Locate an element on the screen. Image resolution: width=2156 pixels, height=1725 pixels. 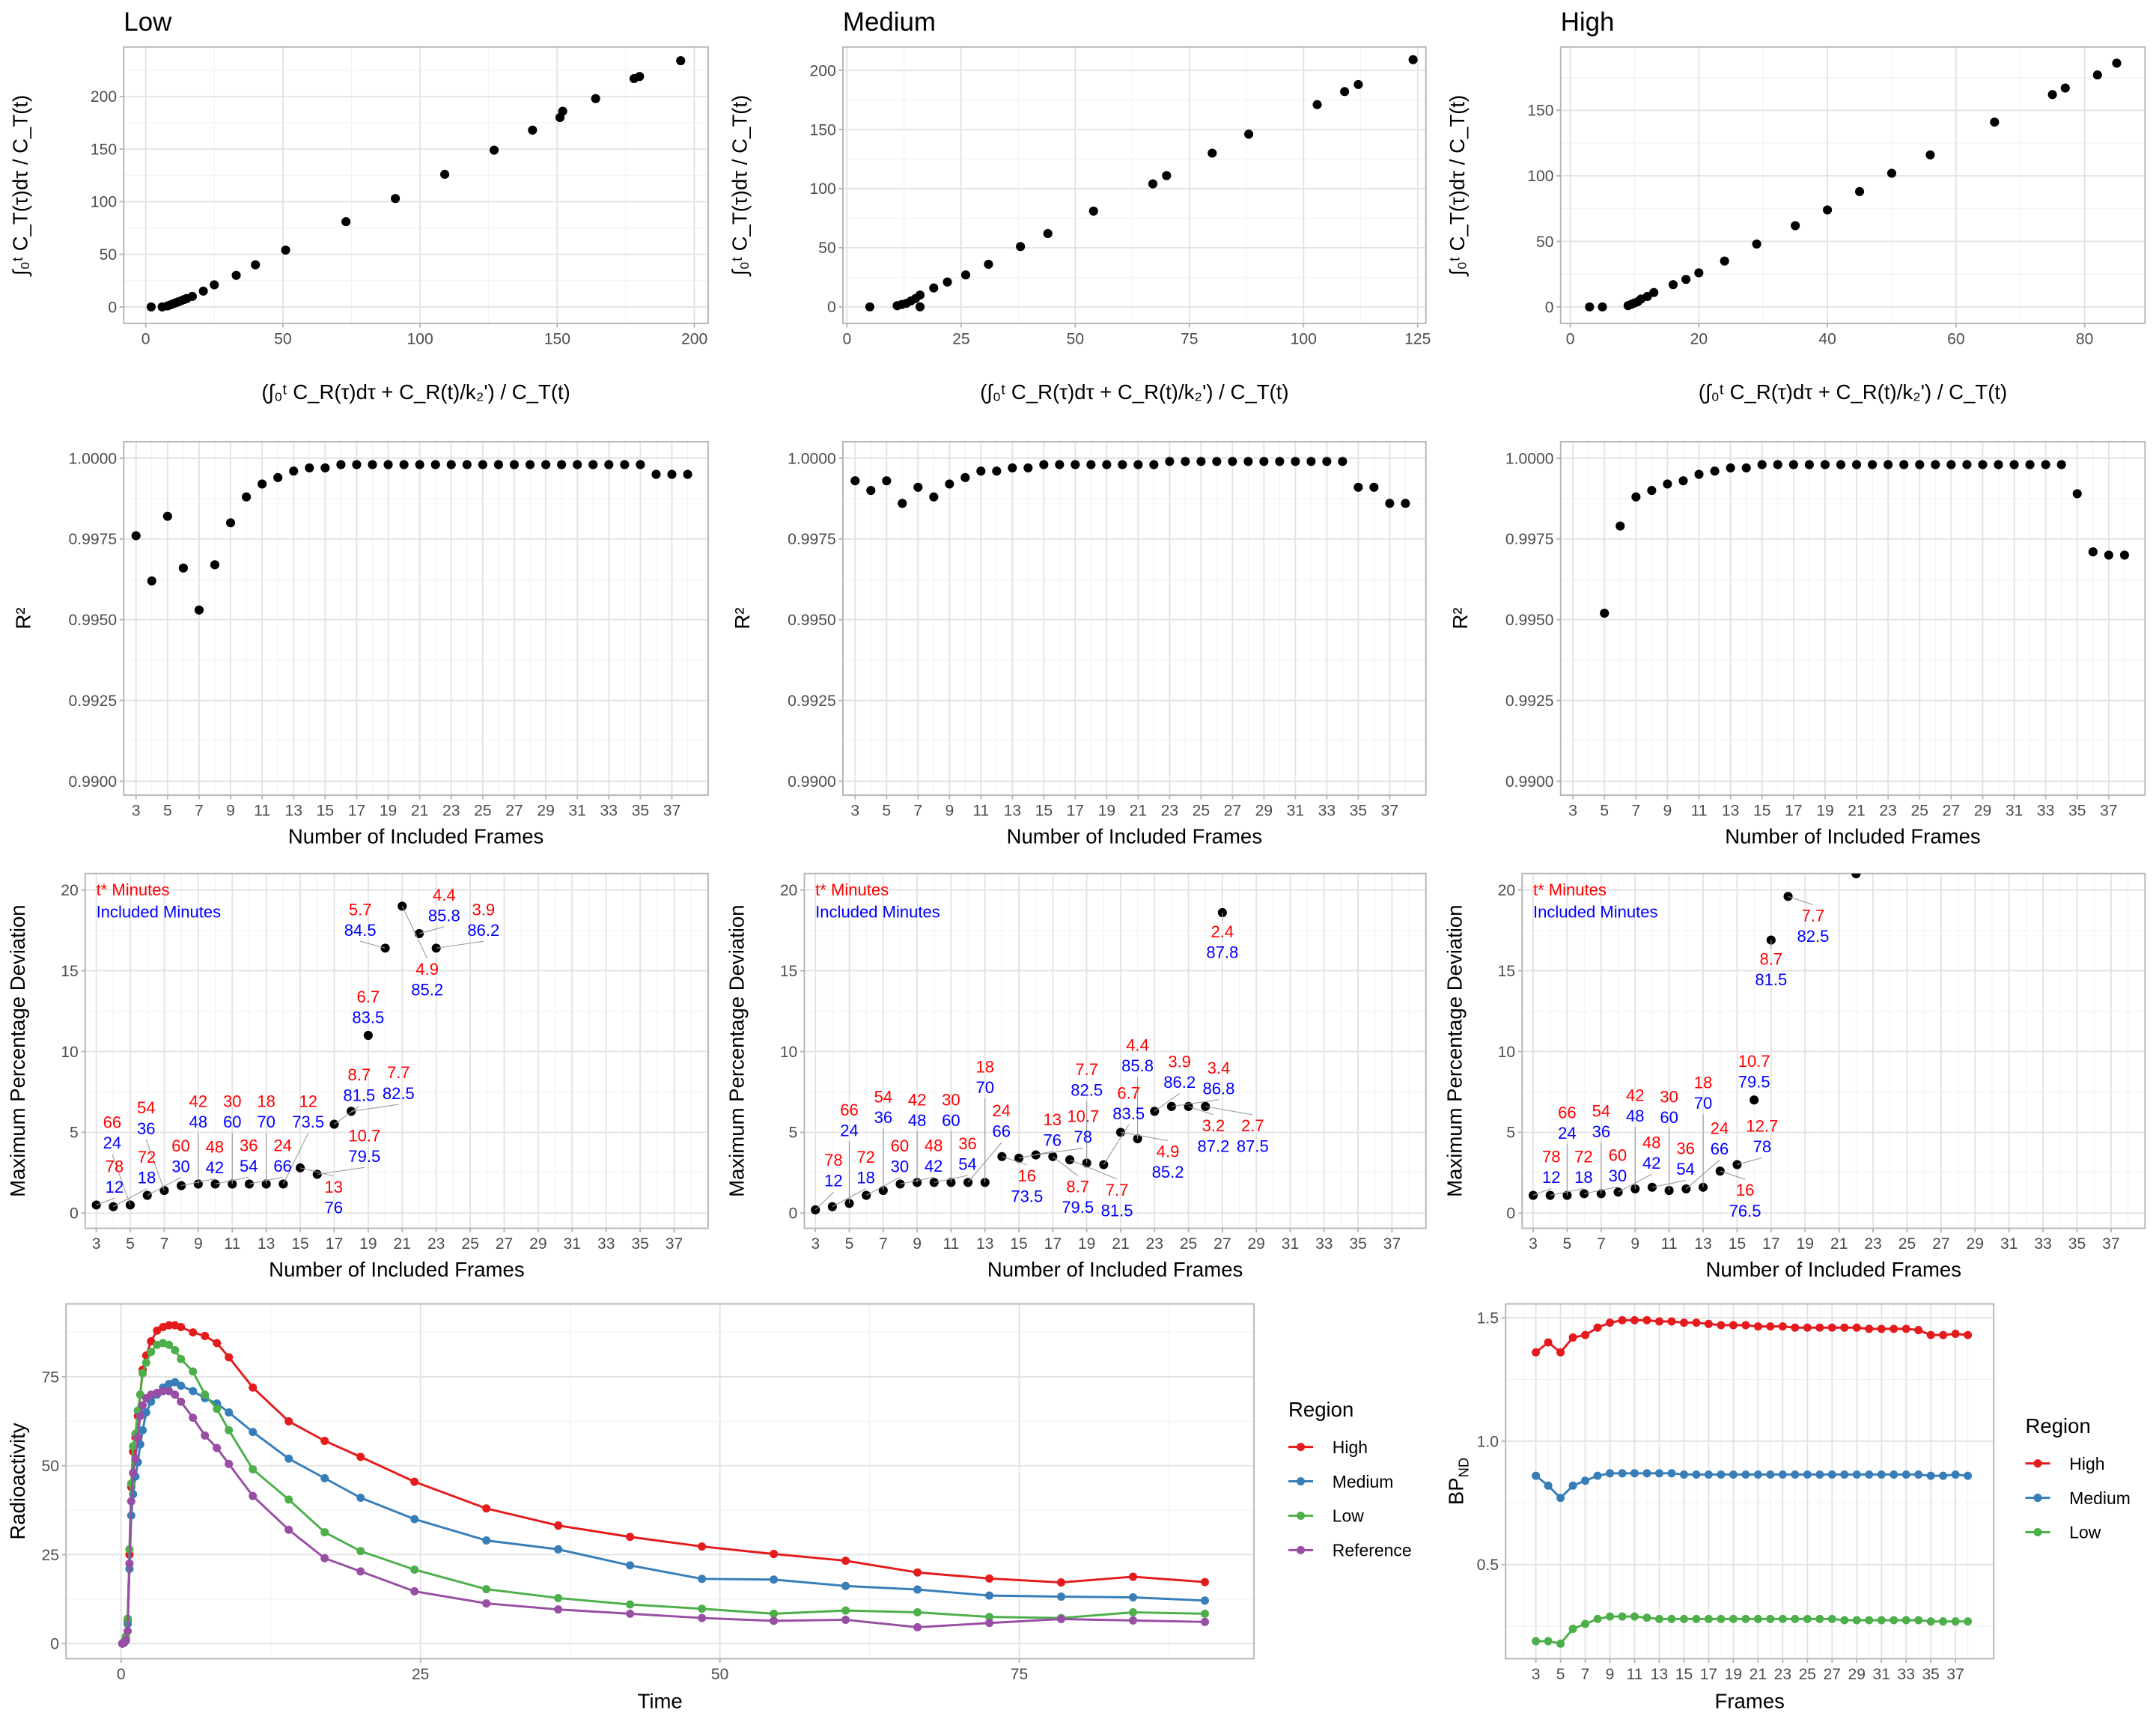
x-tick-label: 9 is located at coordinates (1610, 1674).